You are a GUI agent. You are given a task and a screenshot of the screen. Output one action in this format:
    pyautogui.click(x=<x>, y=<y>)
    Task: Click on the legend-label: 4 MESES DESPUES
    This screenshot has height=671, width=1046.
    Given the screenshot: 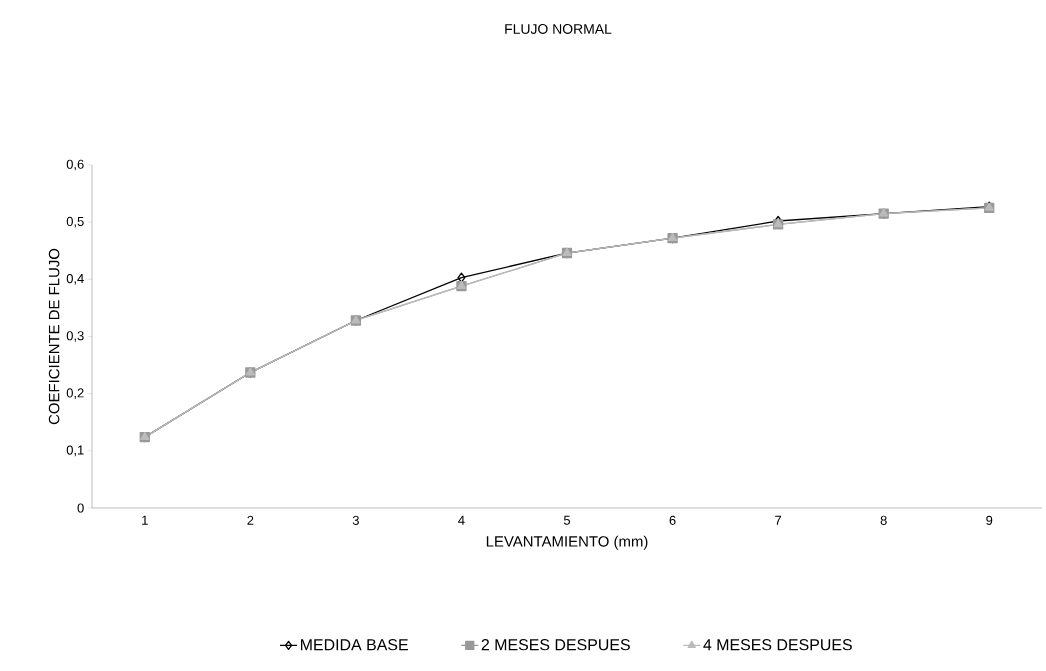 What is the action you would take?
    pyautogui.click(x=777, y=645)
    